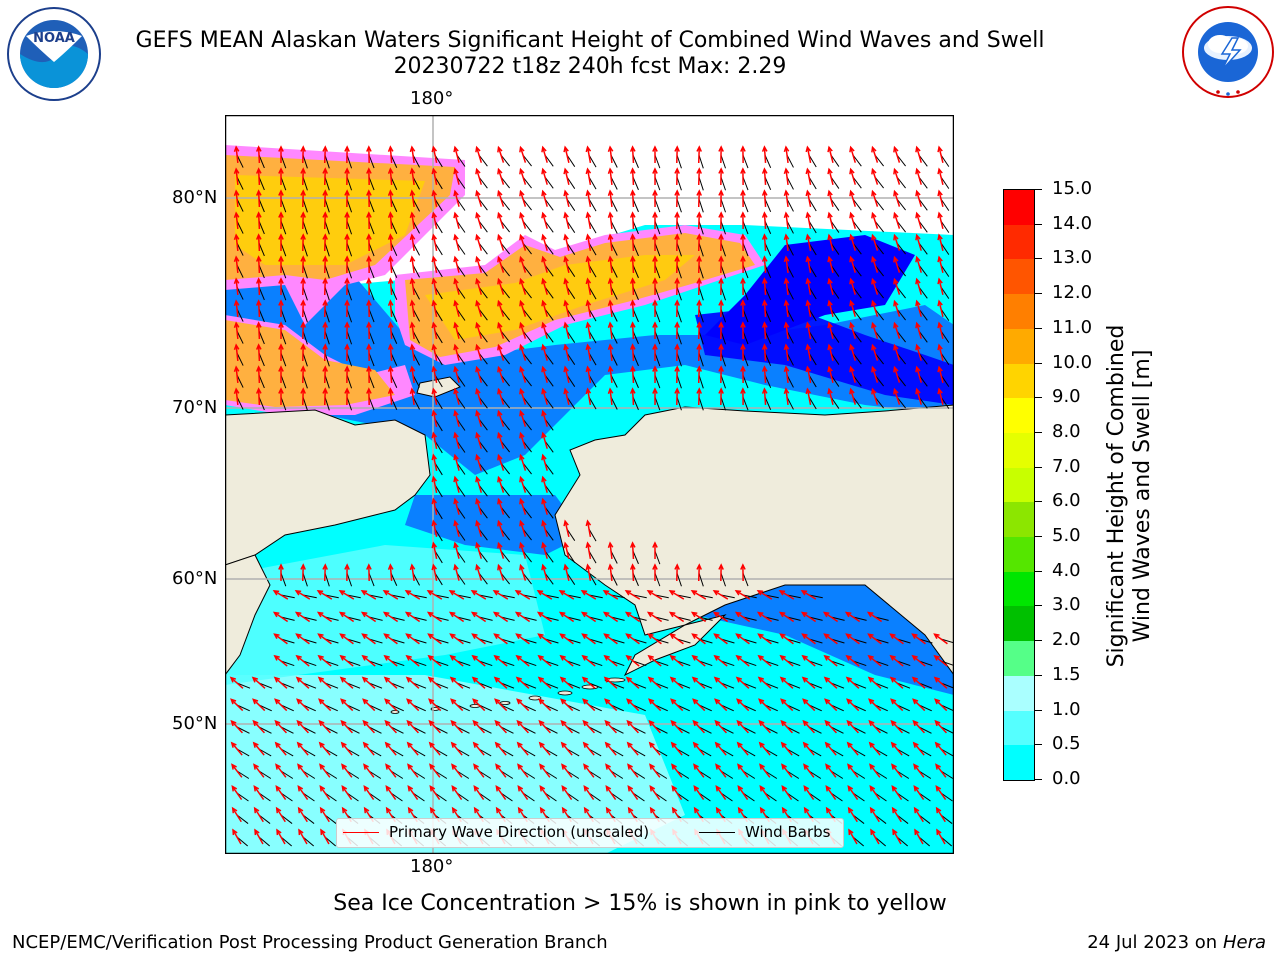 This screenshot has height=960, width=1280. What do you see at coordinates (1038, 502) in the screenshot?
I see `colorbar-tick-mark` at bounding box center [1038, 502].